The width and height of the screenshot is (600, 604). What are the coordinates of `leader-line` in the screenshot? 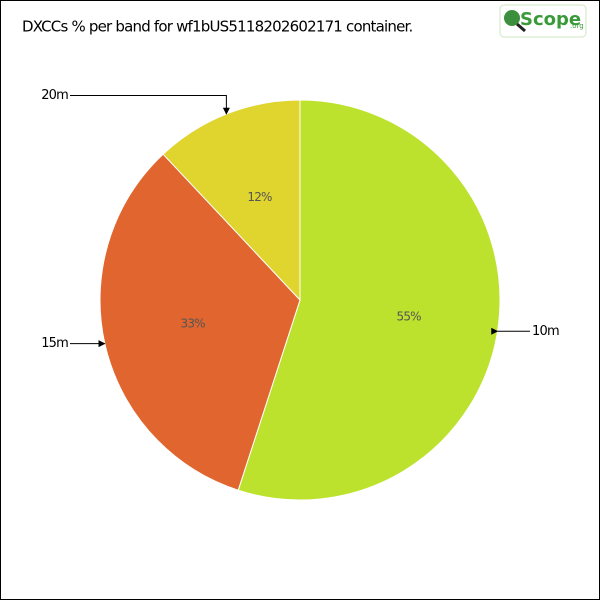 It's located at (150, 104).